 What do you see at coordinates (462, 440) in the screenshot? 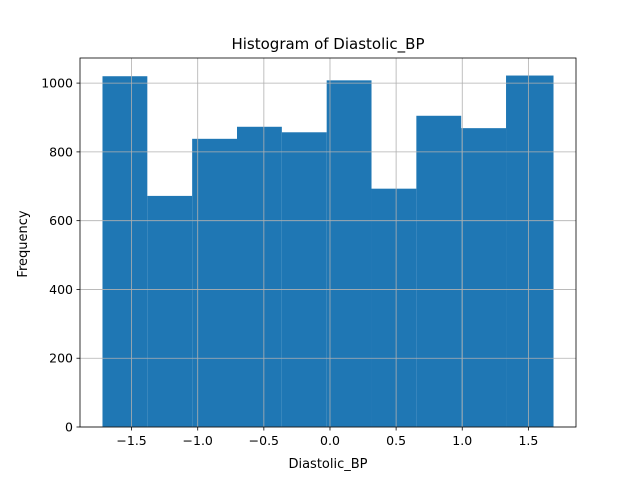
I see `x-tick-label: 1.0` at bounding box center [462, 440].